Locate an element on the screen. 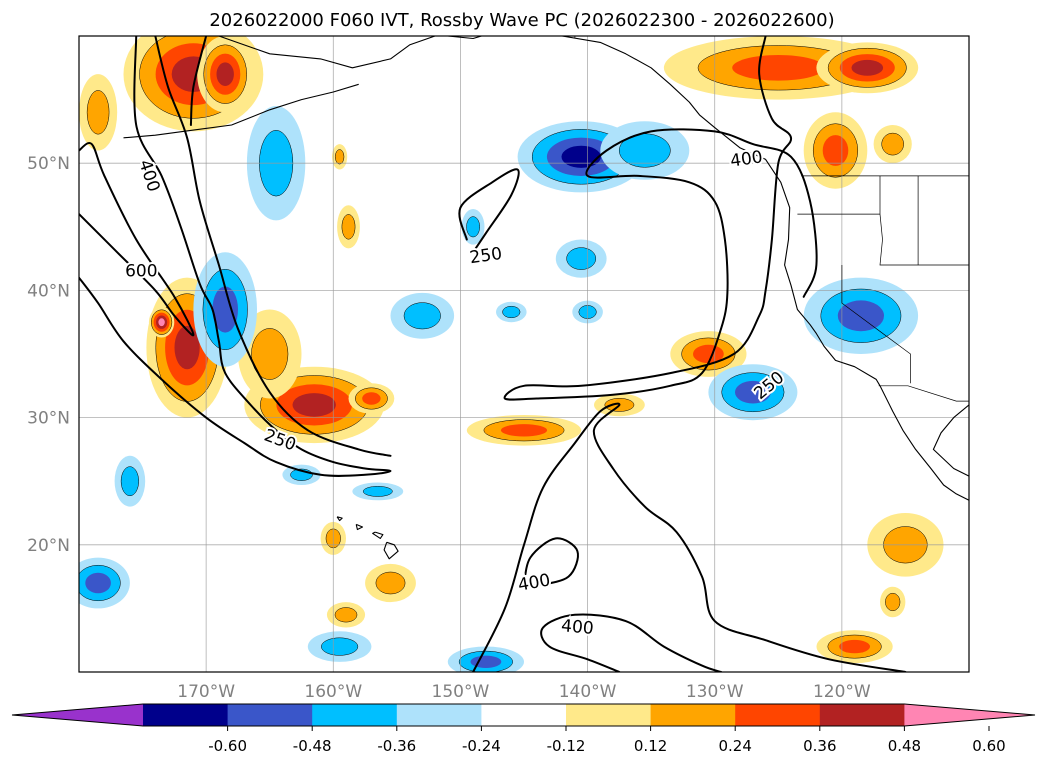 The image size is (1047, 765). colorbar-tick-label: -0.48 is located at coordinates (312, 746).